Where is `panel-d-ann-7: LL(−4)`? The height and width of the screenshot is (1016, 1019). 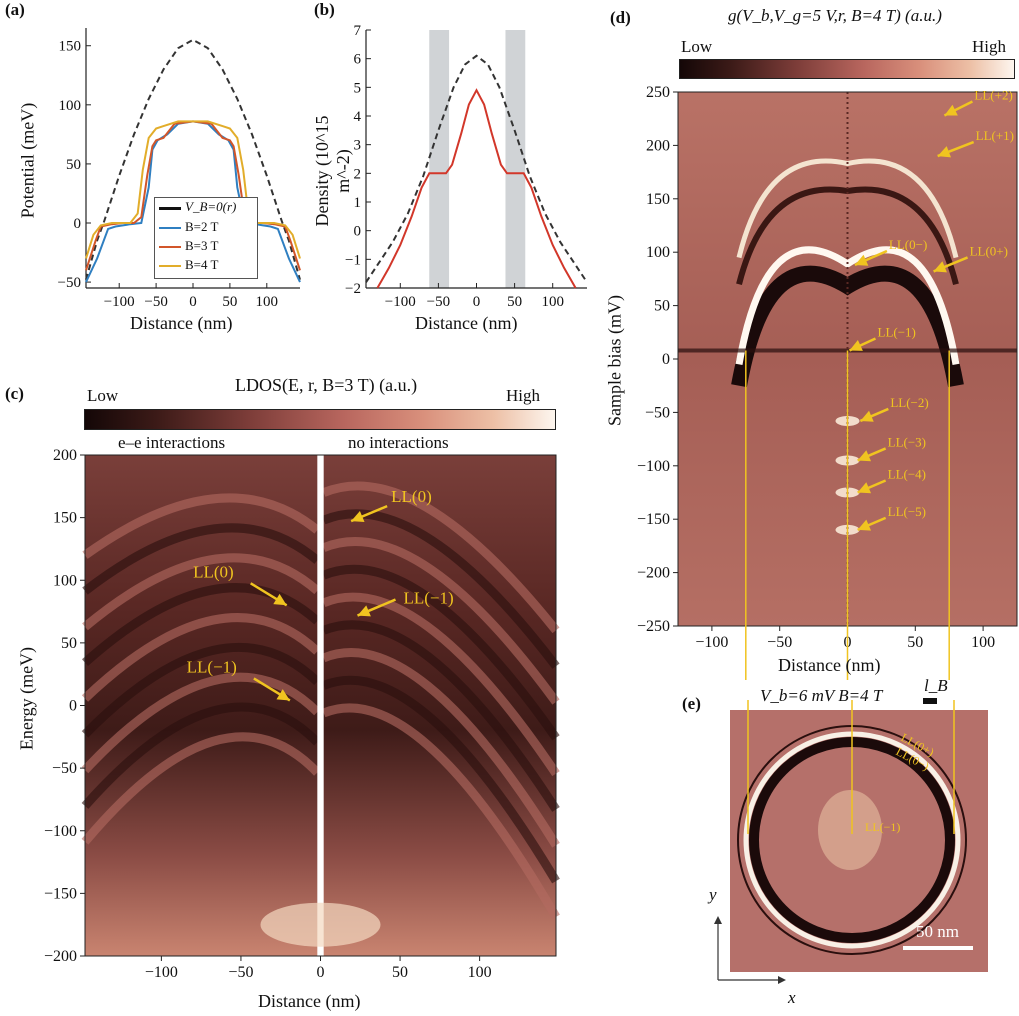
panel-d-ann-7: LL(−4) is located at coordinates (907, 474).